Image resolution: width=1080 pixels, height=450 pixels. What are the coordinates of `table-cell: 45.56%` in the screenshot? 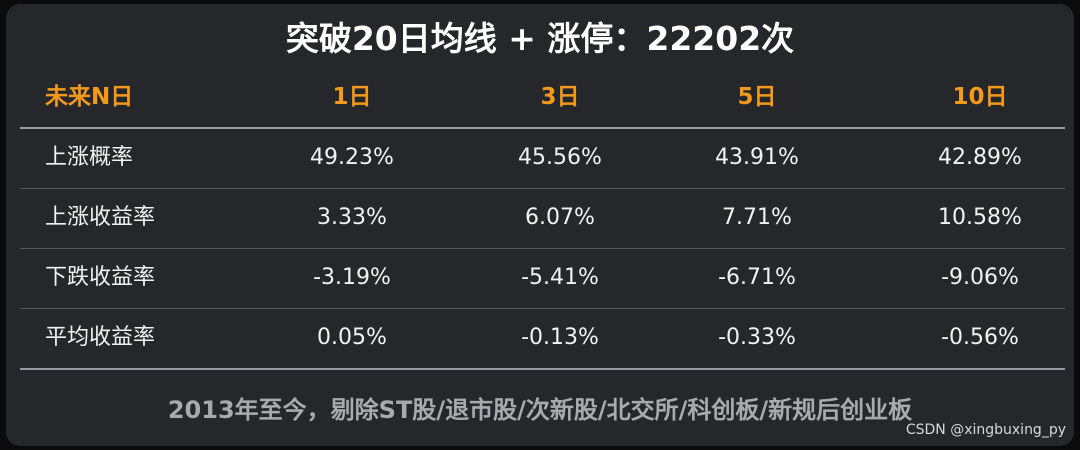 It's located at (560, 157).